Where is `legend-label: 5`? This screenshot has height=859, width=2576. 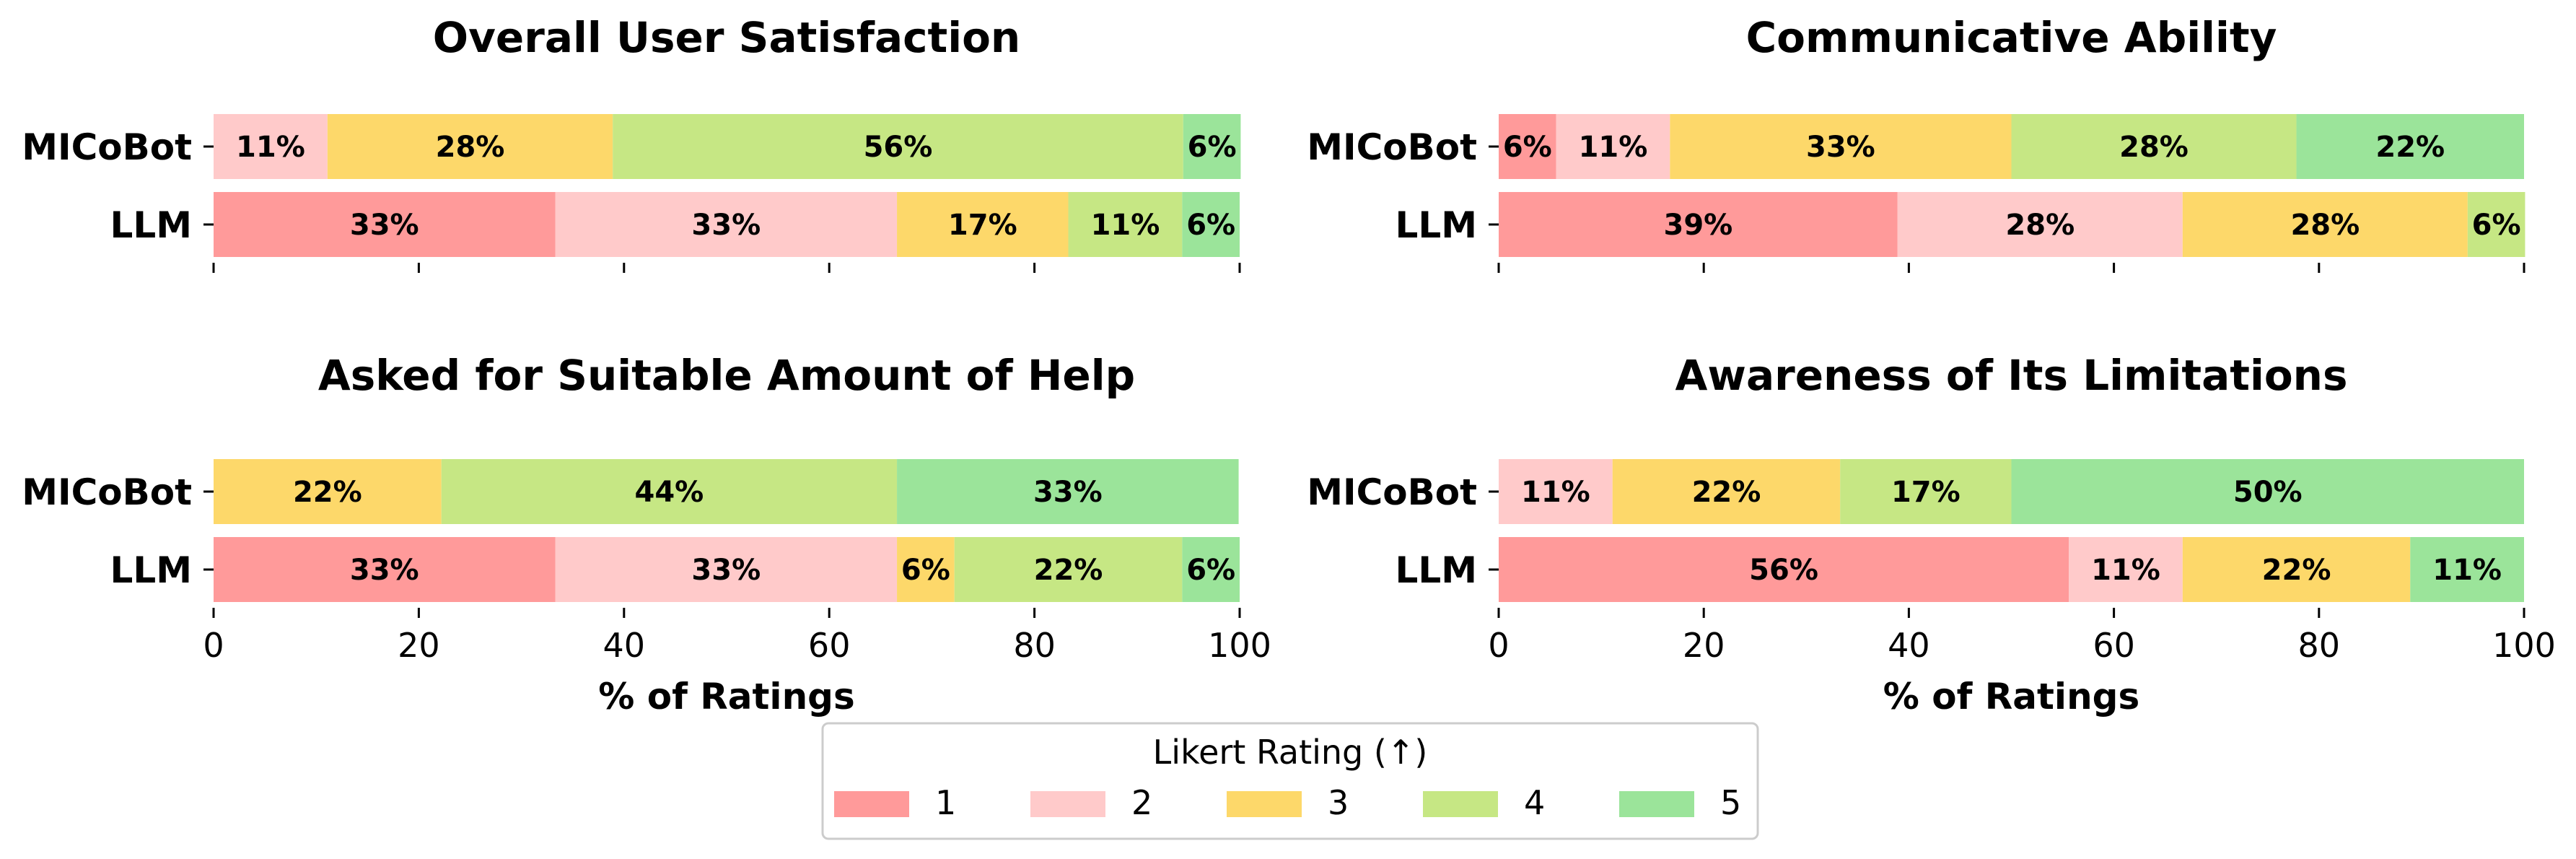
legend-label: 5 is located at coordinates (1730, 802).